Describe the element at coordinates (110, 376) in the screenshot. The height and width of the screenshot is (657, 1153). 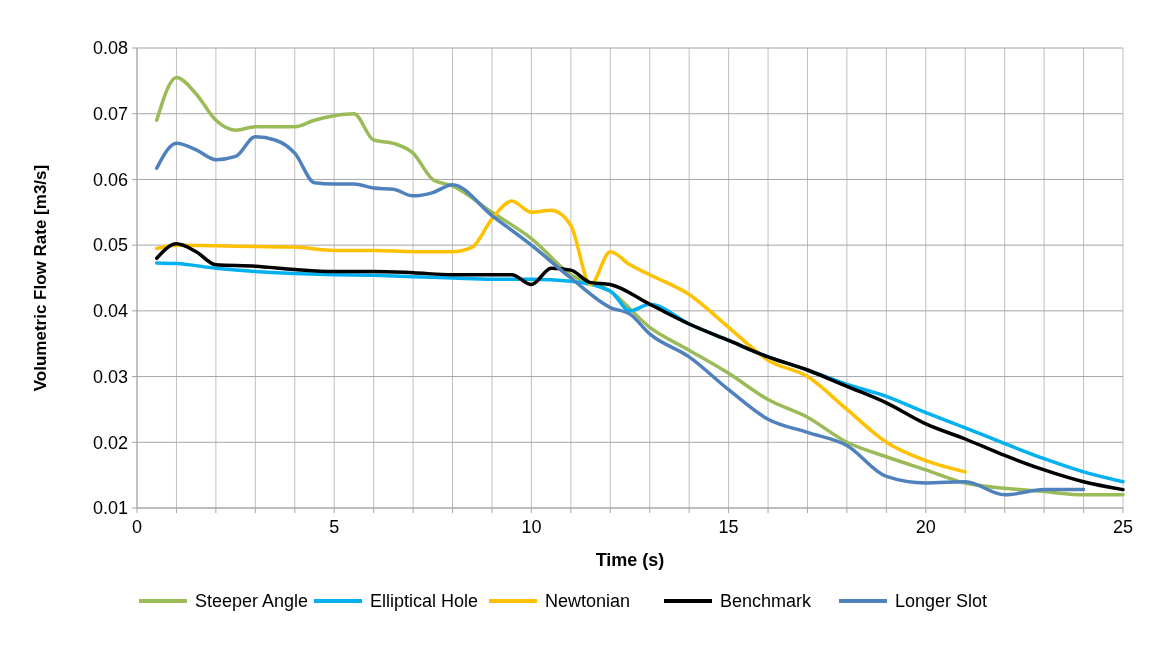
I see `y-tick-label: 0.03` at that location.